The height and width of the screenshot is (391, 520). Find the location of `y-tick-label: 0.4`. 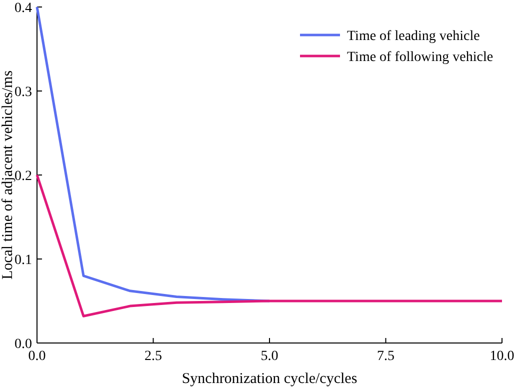

y-tick-label: 0.4 is located at coordinates (23, 8).